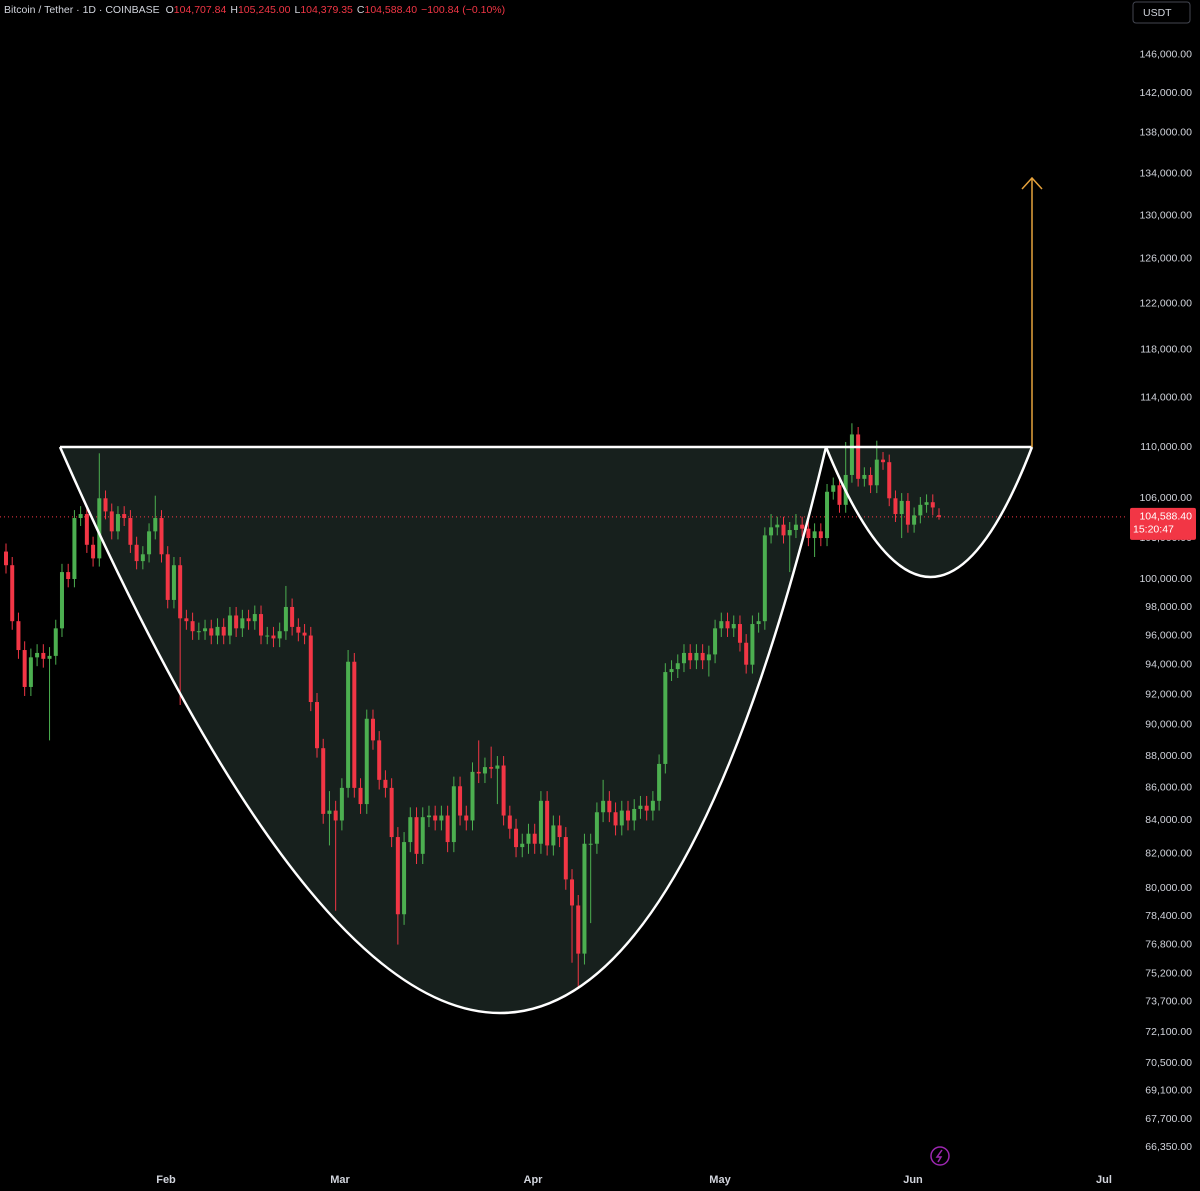 The height and width of the screenshot is (1191, 1200). I want to click on arrow-head, so click(1032, 183).